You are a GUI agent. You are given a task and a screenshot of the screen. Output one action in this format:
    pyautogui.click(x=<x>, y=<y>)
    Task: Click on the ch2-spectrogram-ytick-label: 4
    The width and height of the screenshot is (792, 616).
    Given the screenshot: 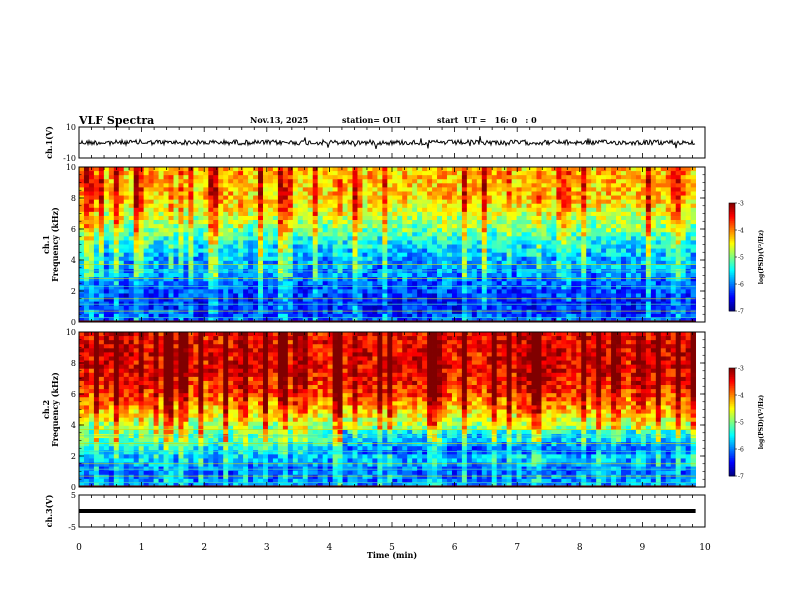 What is the action you would take?
    pyautogui.click(x=73, y=425)
    